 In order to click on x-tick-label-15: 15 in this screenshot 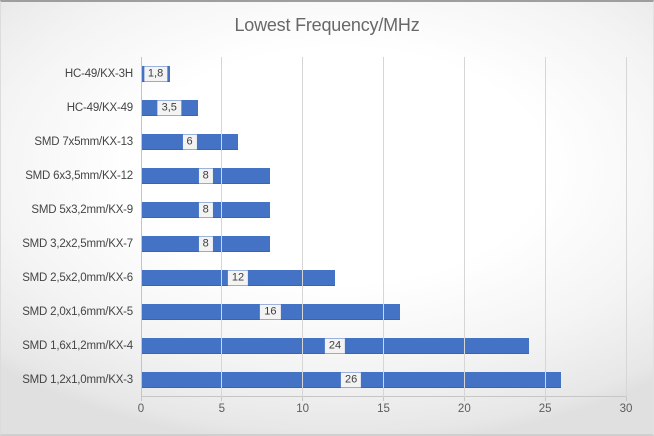, I will do `click(383, 409)`.